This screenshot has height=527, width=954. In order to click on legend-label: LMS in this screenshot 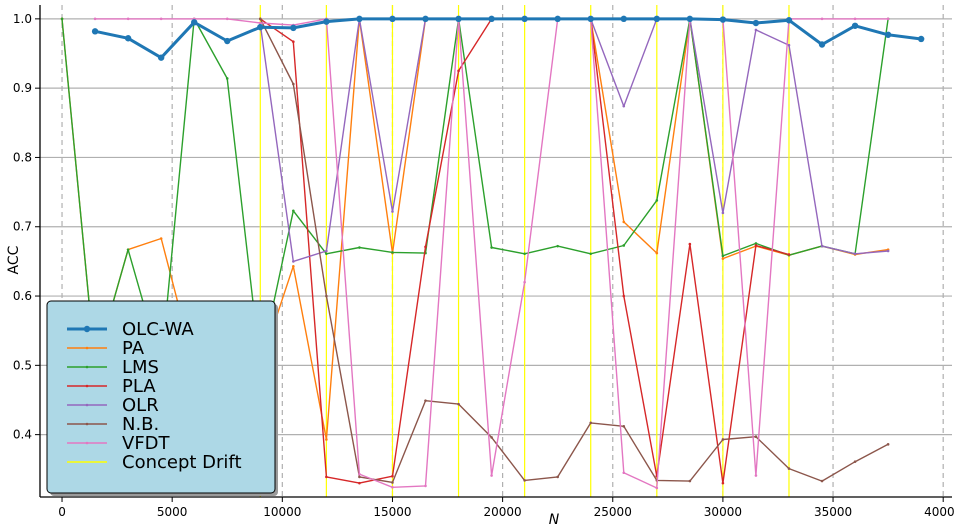, I will do `click(140, 367)`.